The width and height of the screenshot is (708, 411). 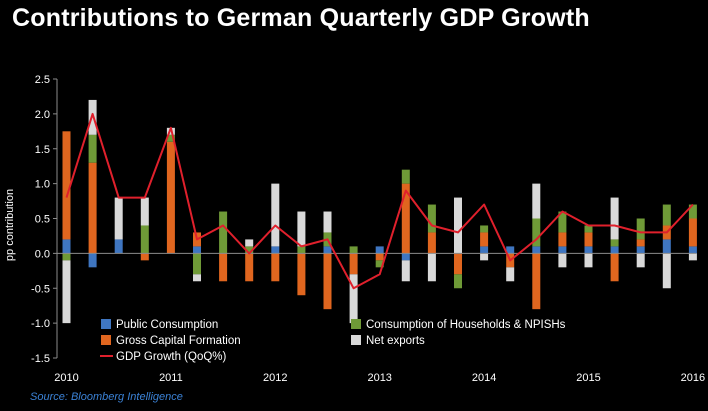 What do you see at coordinates (614, 243) in the screenshot?
I see `bar-households-2015Q2` at bounding box center [614, 243].